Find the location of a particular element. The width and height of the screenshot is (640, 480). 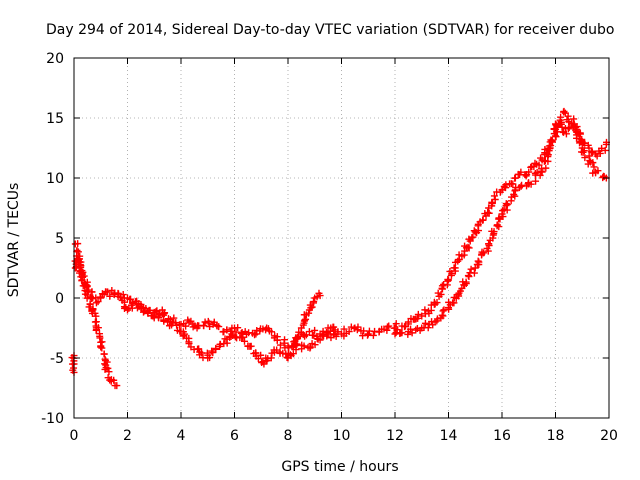

x-tick-label: 12 is located at coordinates (395, 436).